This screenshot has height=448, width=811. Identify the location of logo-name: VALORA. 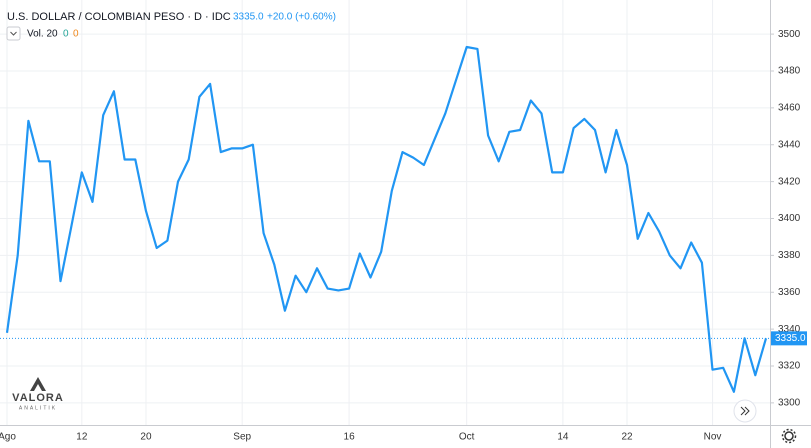
(38, 398).